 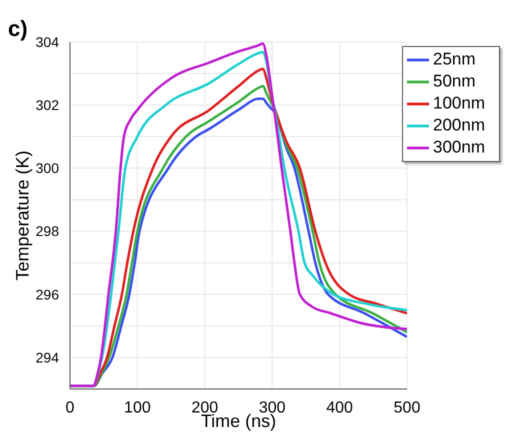 What do you see at coordinates (48, 231) in the screenshot?
I see `y-tick-label: 298` at bounding box center [48, 231].